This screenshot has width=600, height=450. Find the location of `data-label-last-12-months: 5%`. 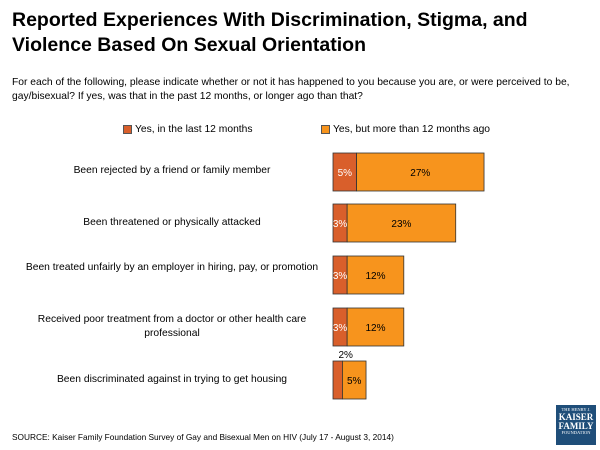

data-label-last-12-months: 5% is located at coordinates (345, 173).